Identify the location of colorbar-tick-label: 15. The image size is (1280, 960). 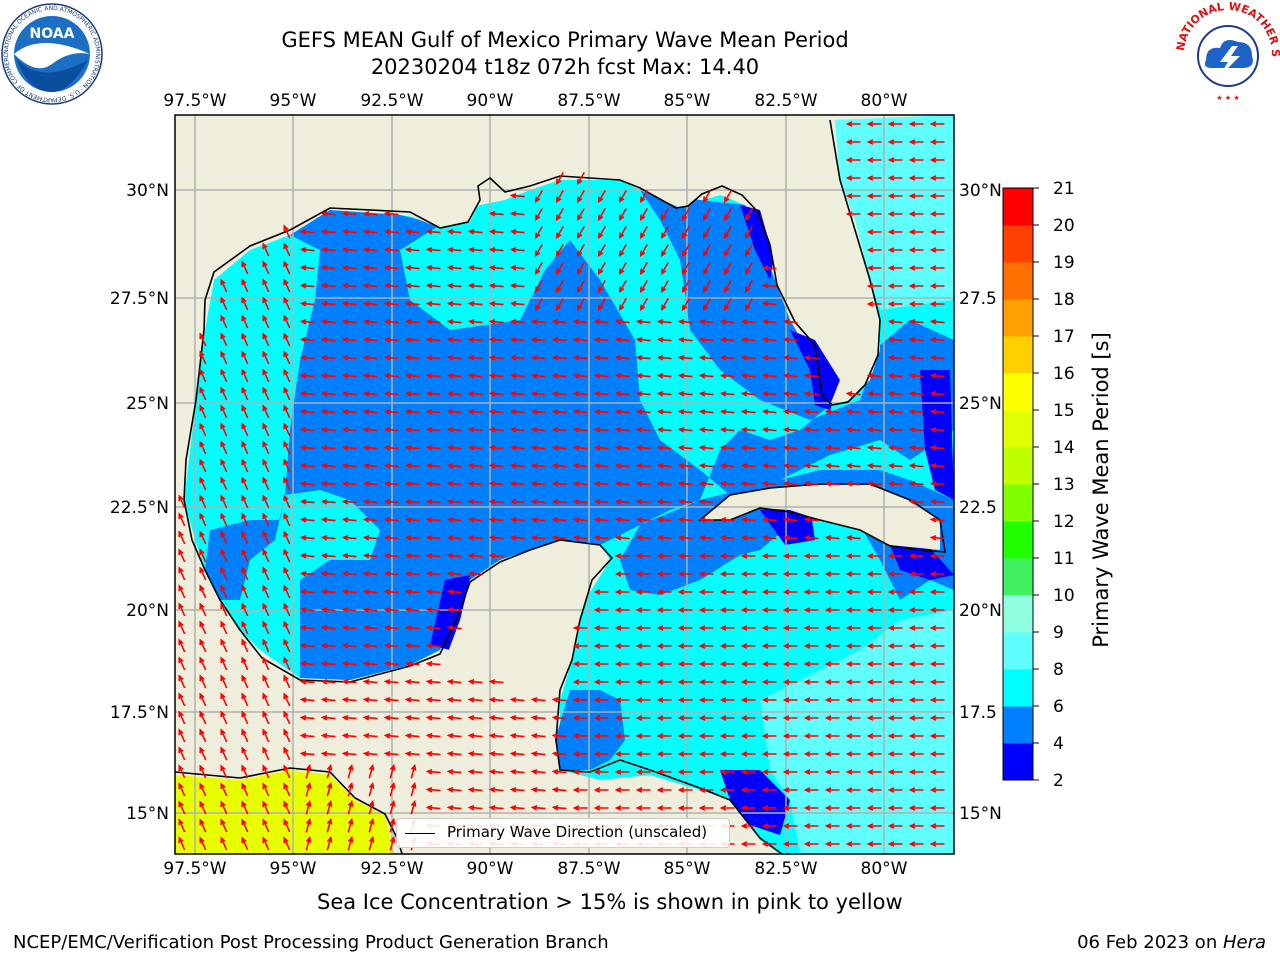
(1064, 411).